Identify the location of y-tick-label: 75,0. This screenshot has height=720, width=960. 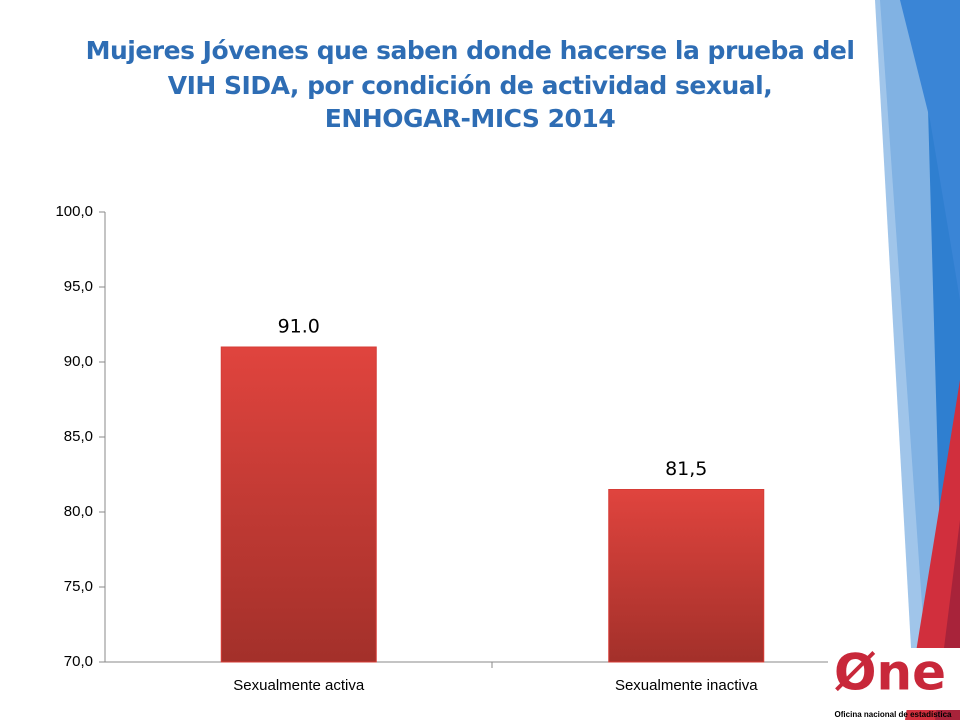
(78, 586).